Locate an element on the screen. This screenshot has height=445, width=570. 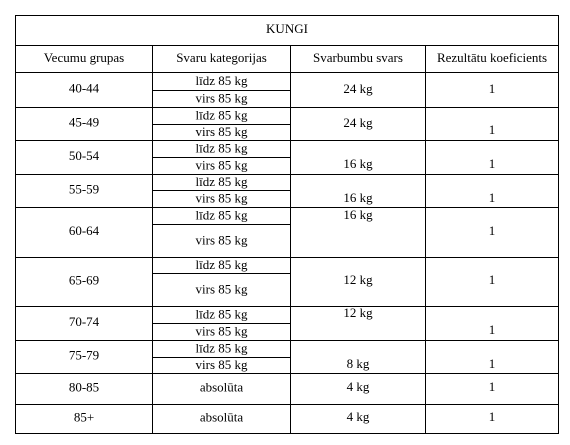
column-header: Rezultātu koeficients is located at coordinates (492, 57).